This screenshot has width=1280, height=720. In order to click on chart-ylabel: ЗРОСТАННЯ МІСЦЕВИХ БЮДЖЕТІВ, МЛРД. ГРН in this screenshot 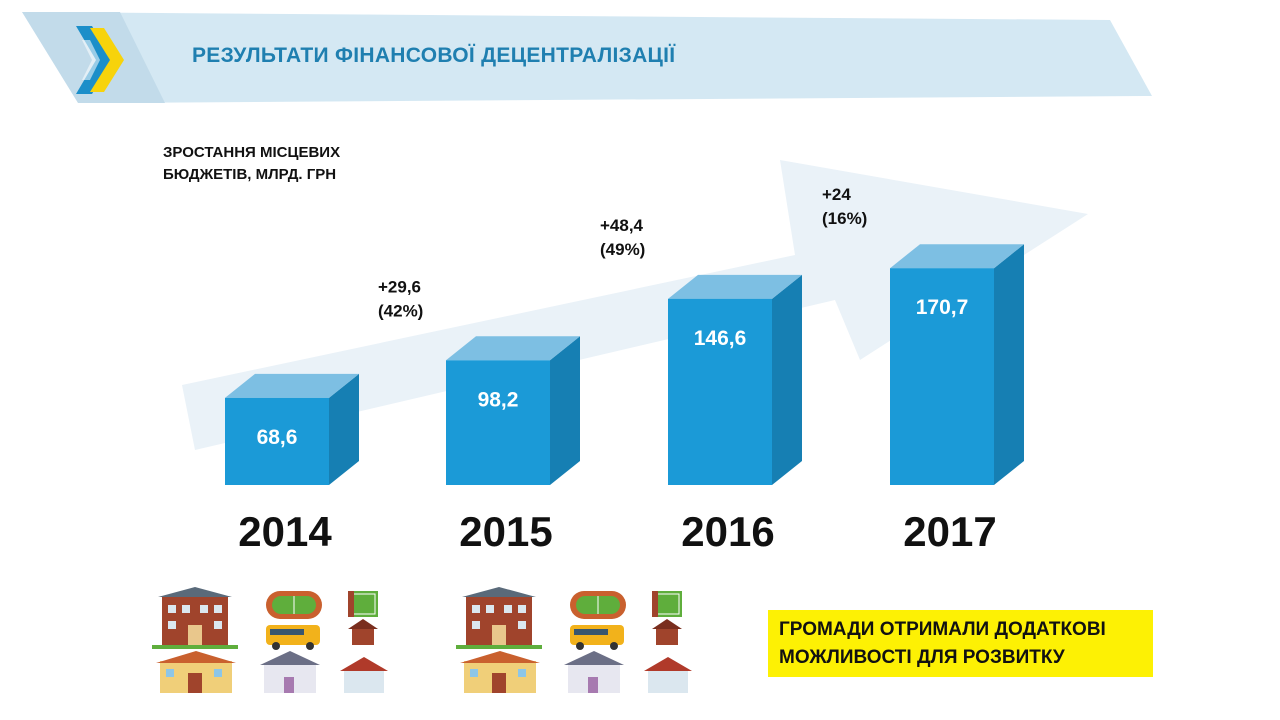, I will do `click(251, 164)`.